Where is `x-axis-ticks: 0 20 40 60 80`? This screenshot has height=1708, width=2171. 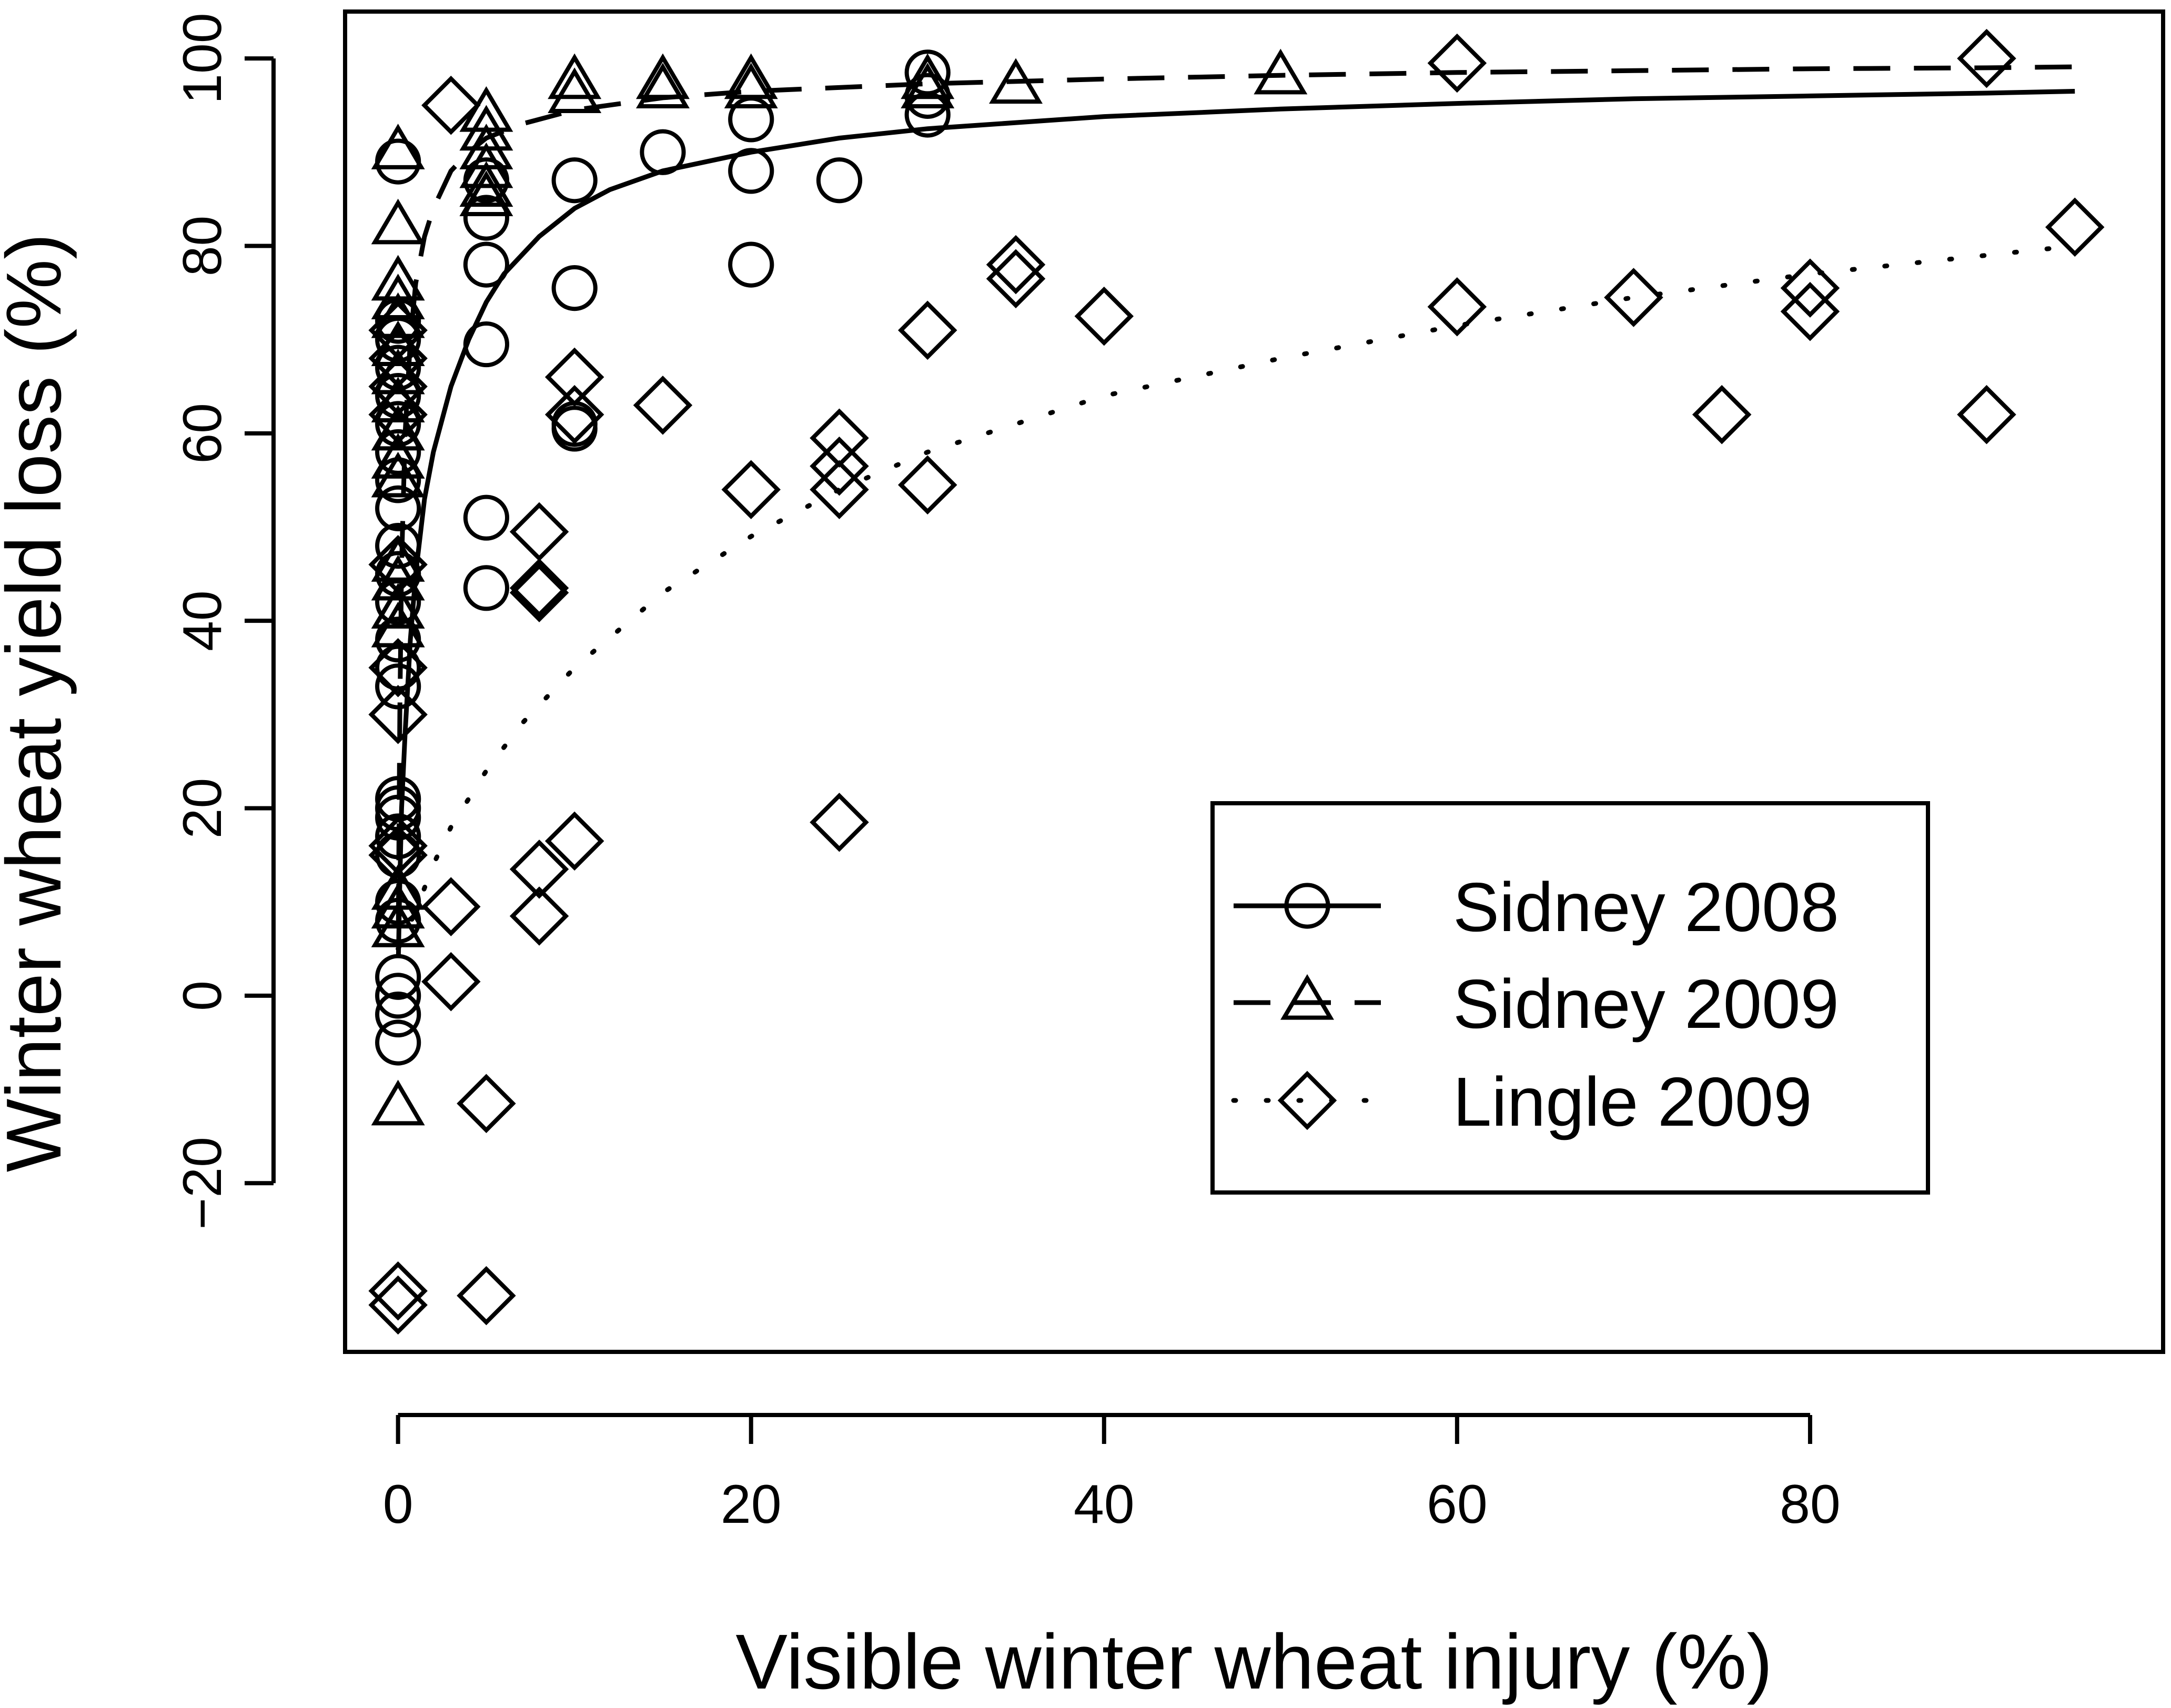 x-axis-ticks: 0 20 40 60 80 is located at coordinates (1112, 1475).